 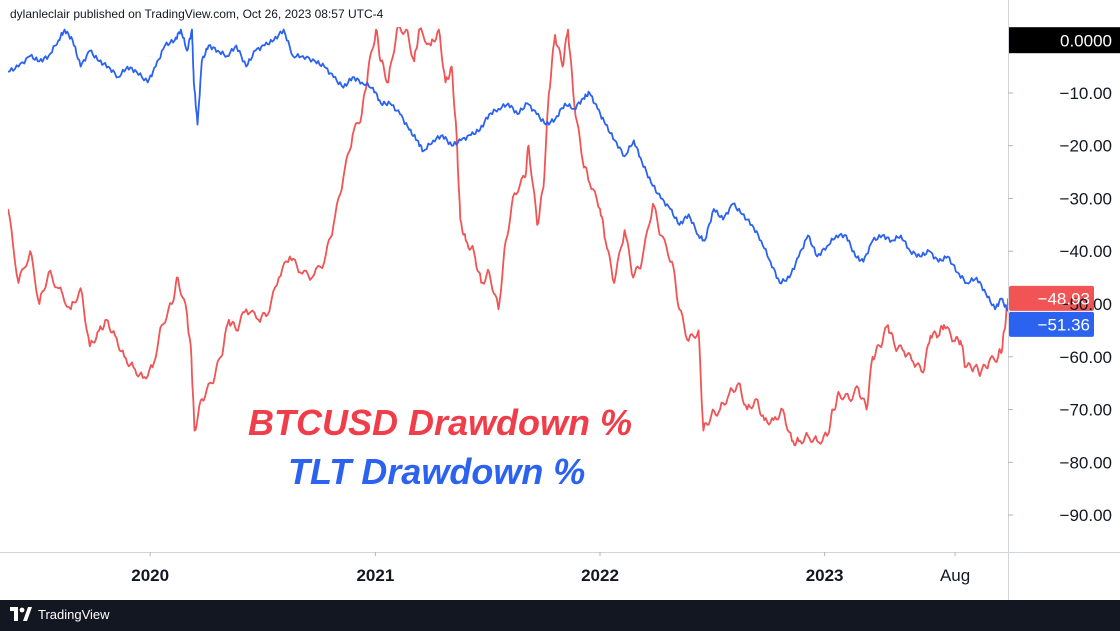 What do you see at coordinates (436, 471) in the screenshot?
I see `annotation-tlt: TLT Drawdown %` at bounding box center [436, 471].